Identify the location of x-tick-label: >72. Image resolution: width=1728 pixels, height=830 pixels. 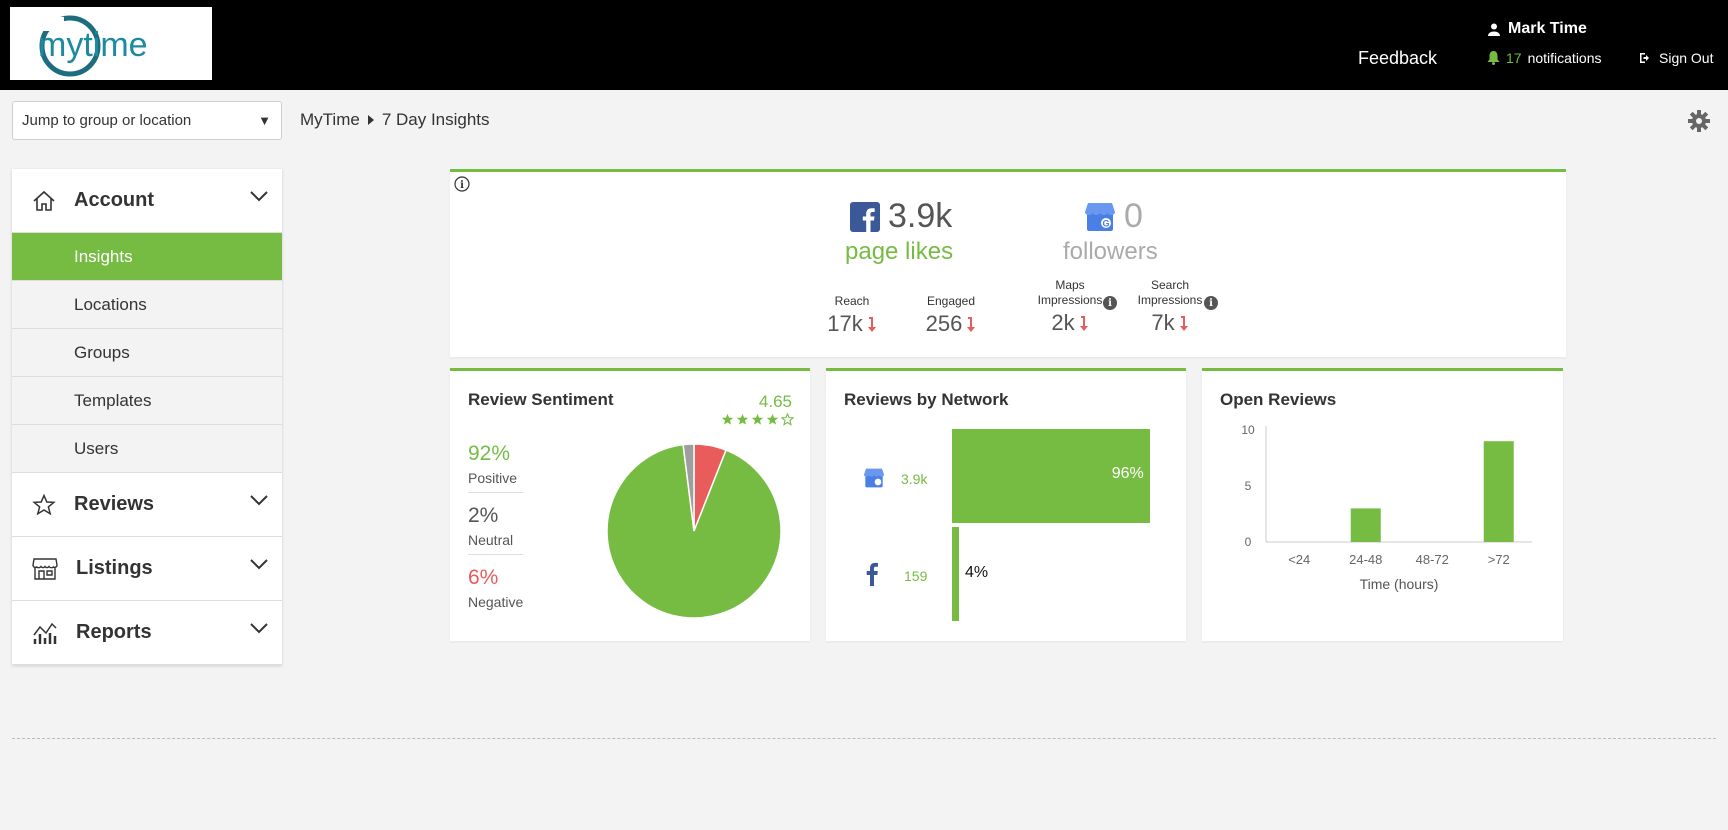
(1499, 559).